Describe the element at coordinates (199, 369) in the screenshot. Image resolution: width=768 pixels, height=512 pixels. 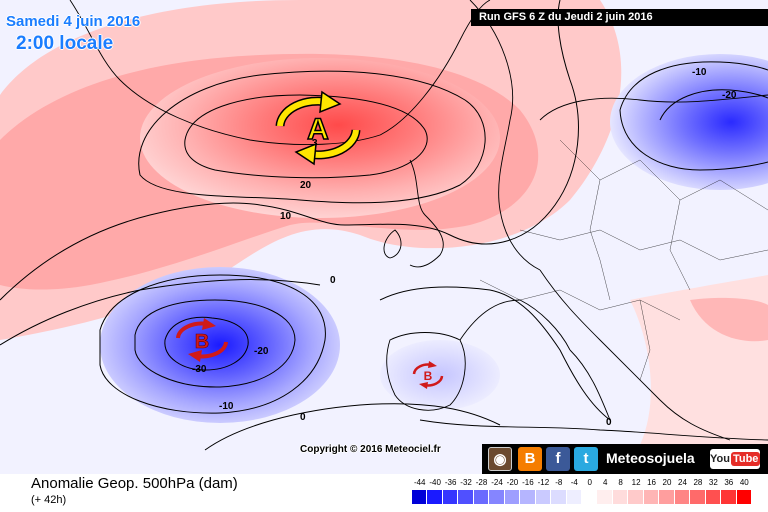
I see `low-center-value: -30` at that location.